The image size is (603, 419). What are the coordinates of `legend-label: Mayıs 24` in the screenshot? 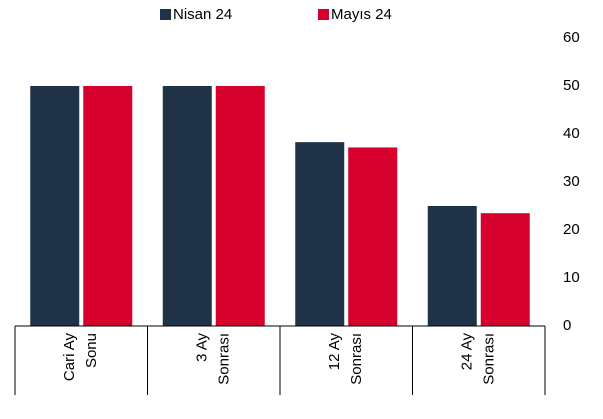 It's located at (361, 14).